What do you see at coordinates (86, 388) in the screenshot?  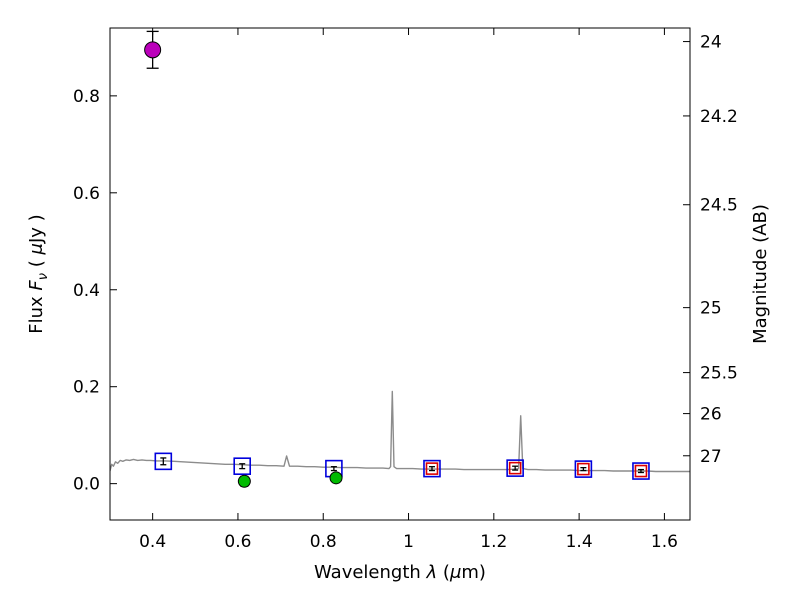 I see `y-tick-label-left: 0.2` at bounding box center [86, 388].